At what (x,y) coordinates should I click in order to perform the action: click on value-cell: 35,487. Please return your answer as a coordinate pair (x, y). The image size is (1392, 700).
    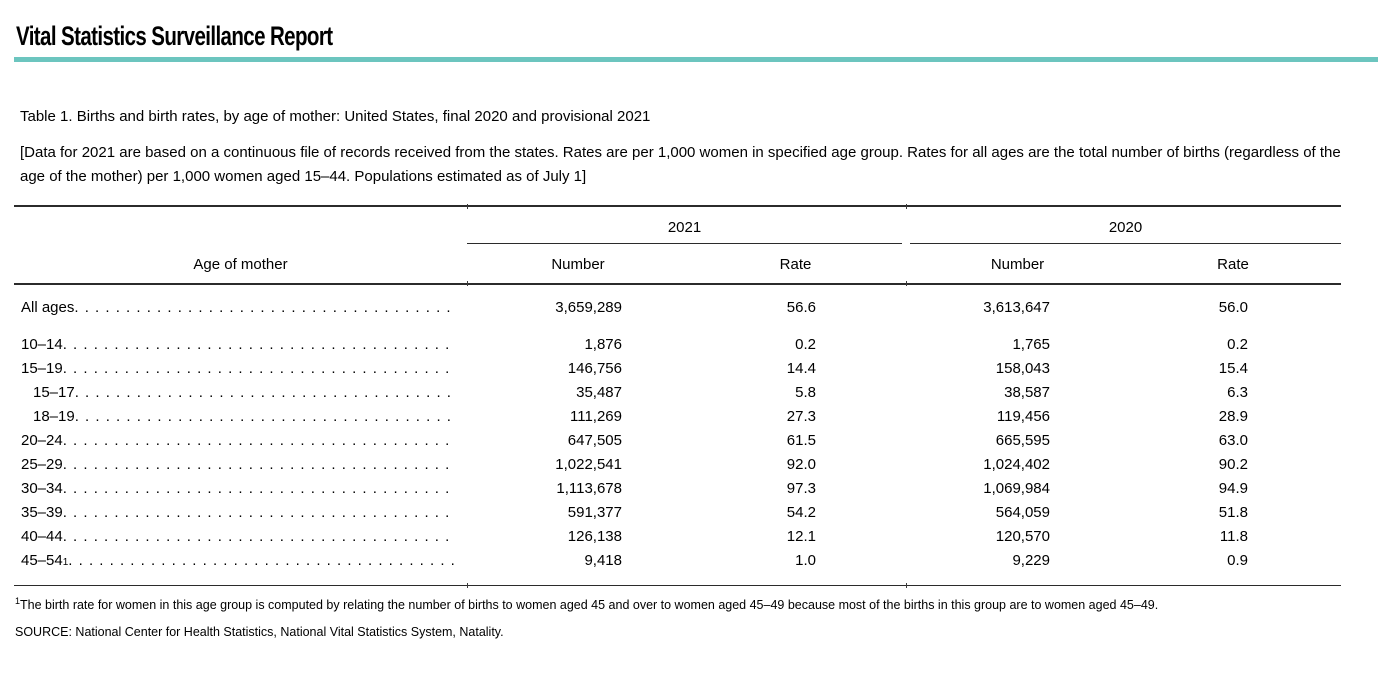
    Looking at the image, I should click on (599, 392).